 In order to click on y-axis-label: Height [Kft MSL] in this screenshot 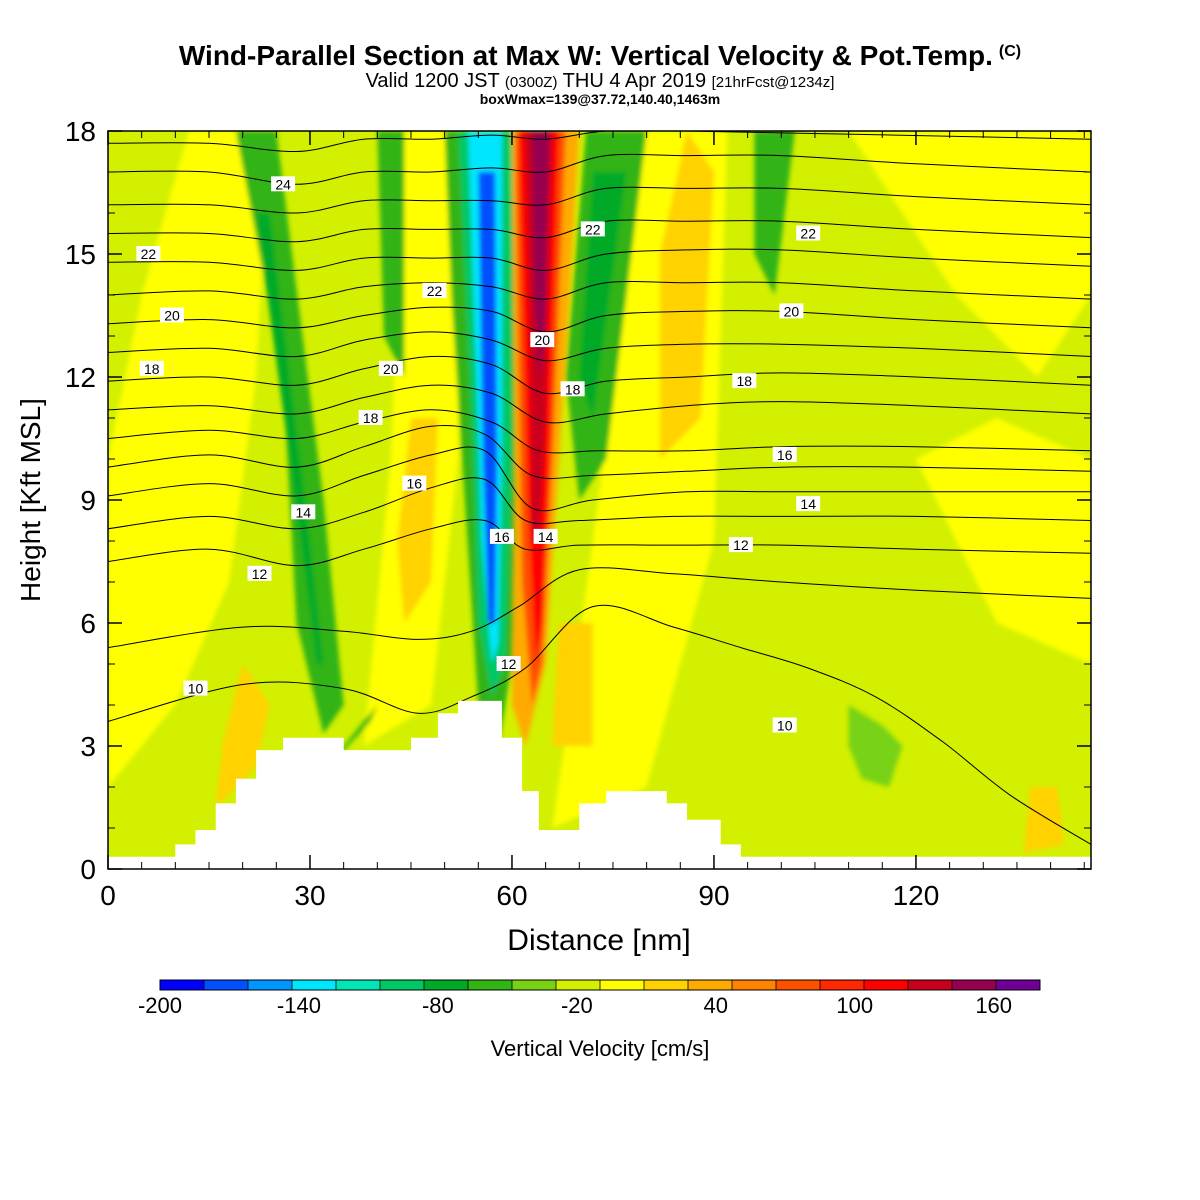, I will do `click(30, 500)`.